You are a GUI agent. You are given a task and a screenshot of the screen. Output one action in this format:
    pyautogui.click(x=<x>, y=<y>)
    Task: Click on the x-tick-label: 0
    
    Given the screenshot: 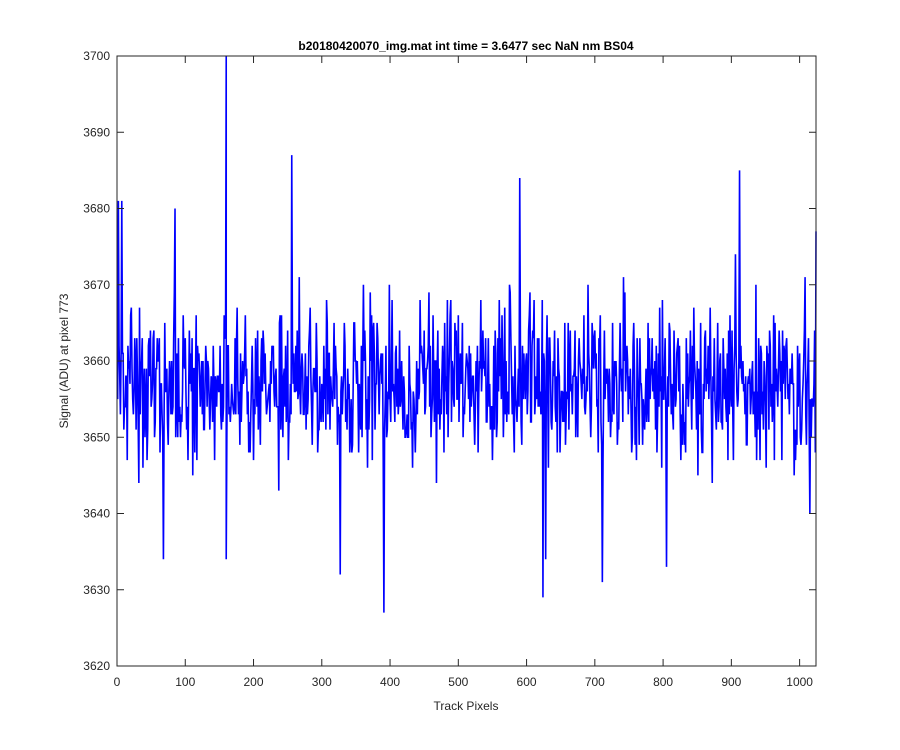 What is the action you would take?
    pyautogui.click(x=117, y=682)
    